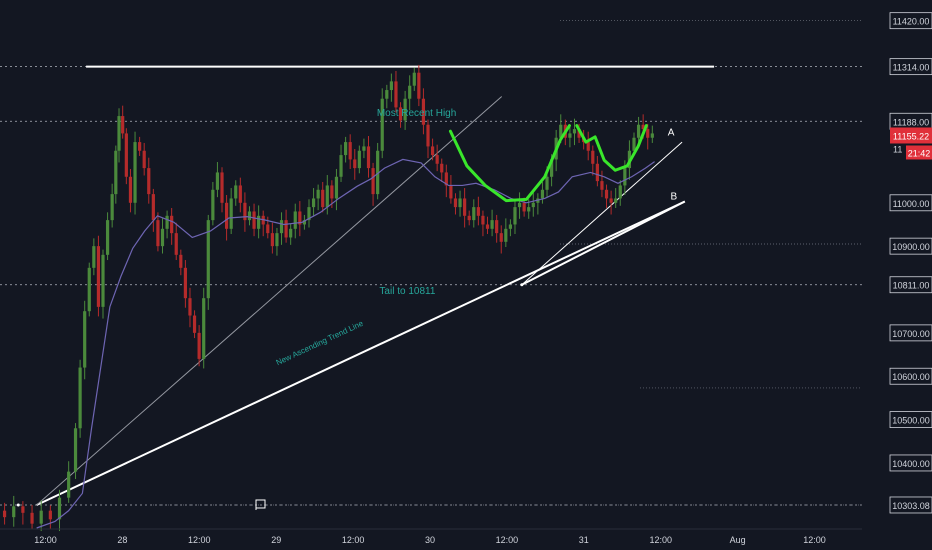 The image size is (932, 550). What do you see at coordinates (260, 504) in the screenshot?
I see `flag-marker` at bounding box center [260, 504].